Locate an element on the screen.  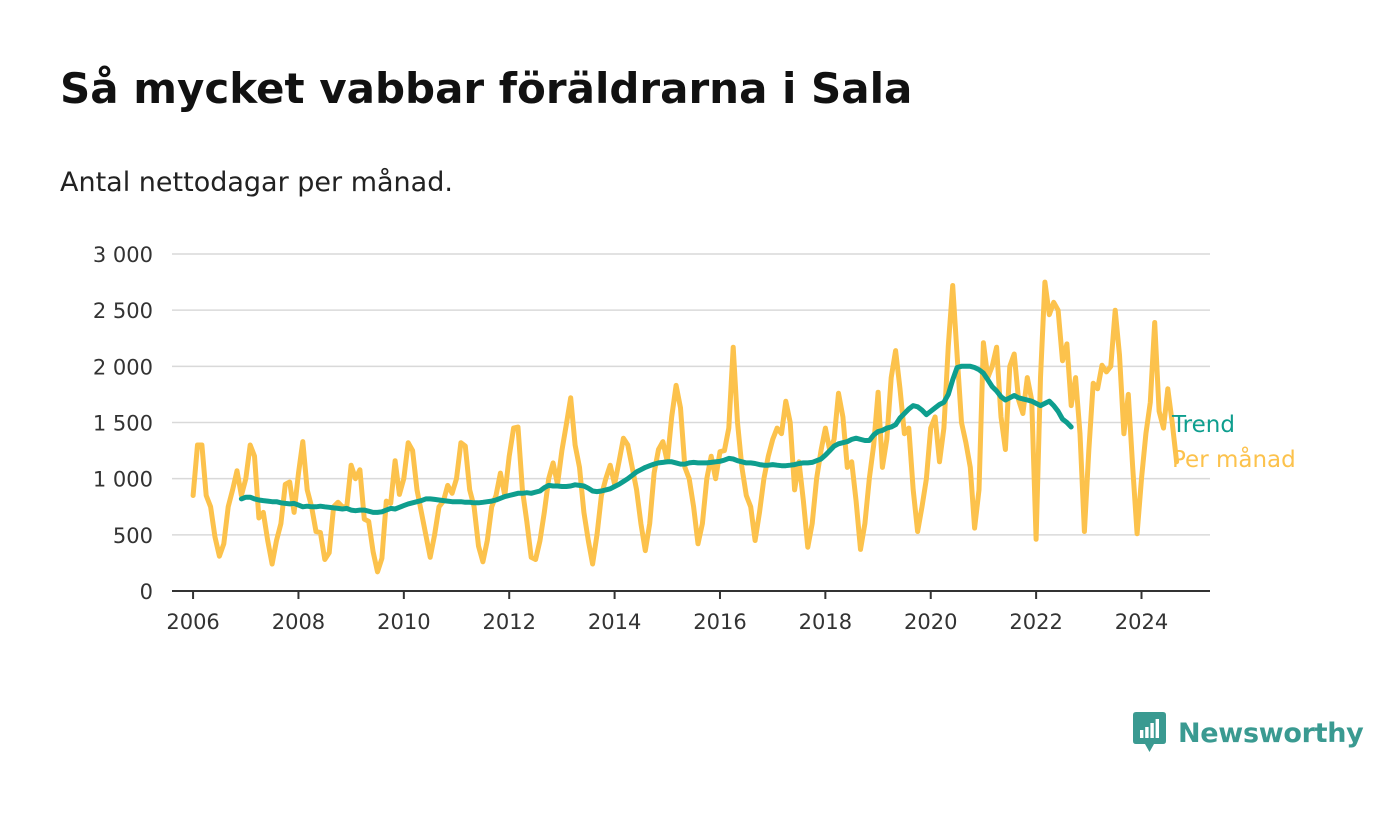
x-tick-label: 2006 is located at coordinates (192, 622).